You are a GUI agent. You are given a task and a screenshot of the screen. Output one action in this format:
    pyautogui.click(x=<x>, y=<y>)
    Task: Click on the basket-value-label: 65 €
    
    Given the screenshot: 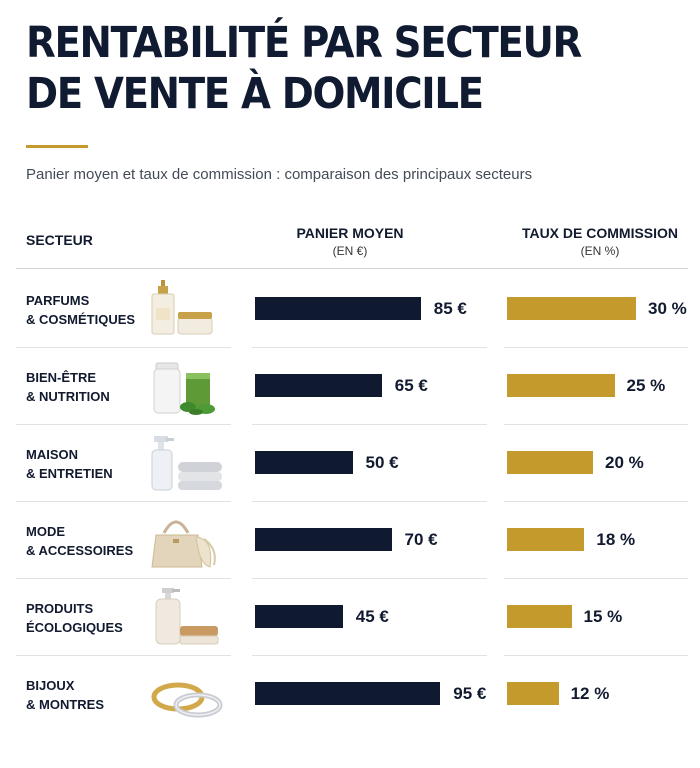 What is the action you would take?
    pyautogui.click(x=411, y=385)
    